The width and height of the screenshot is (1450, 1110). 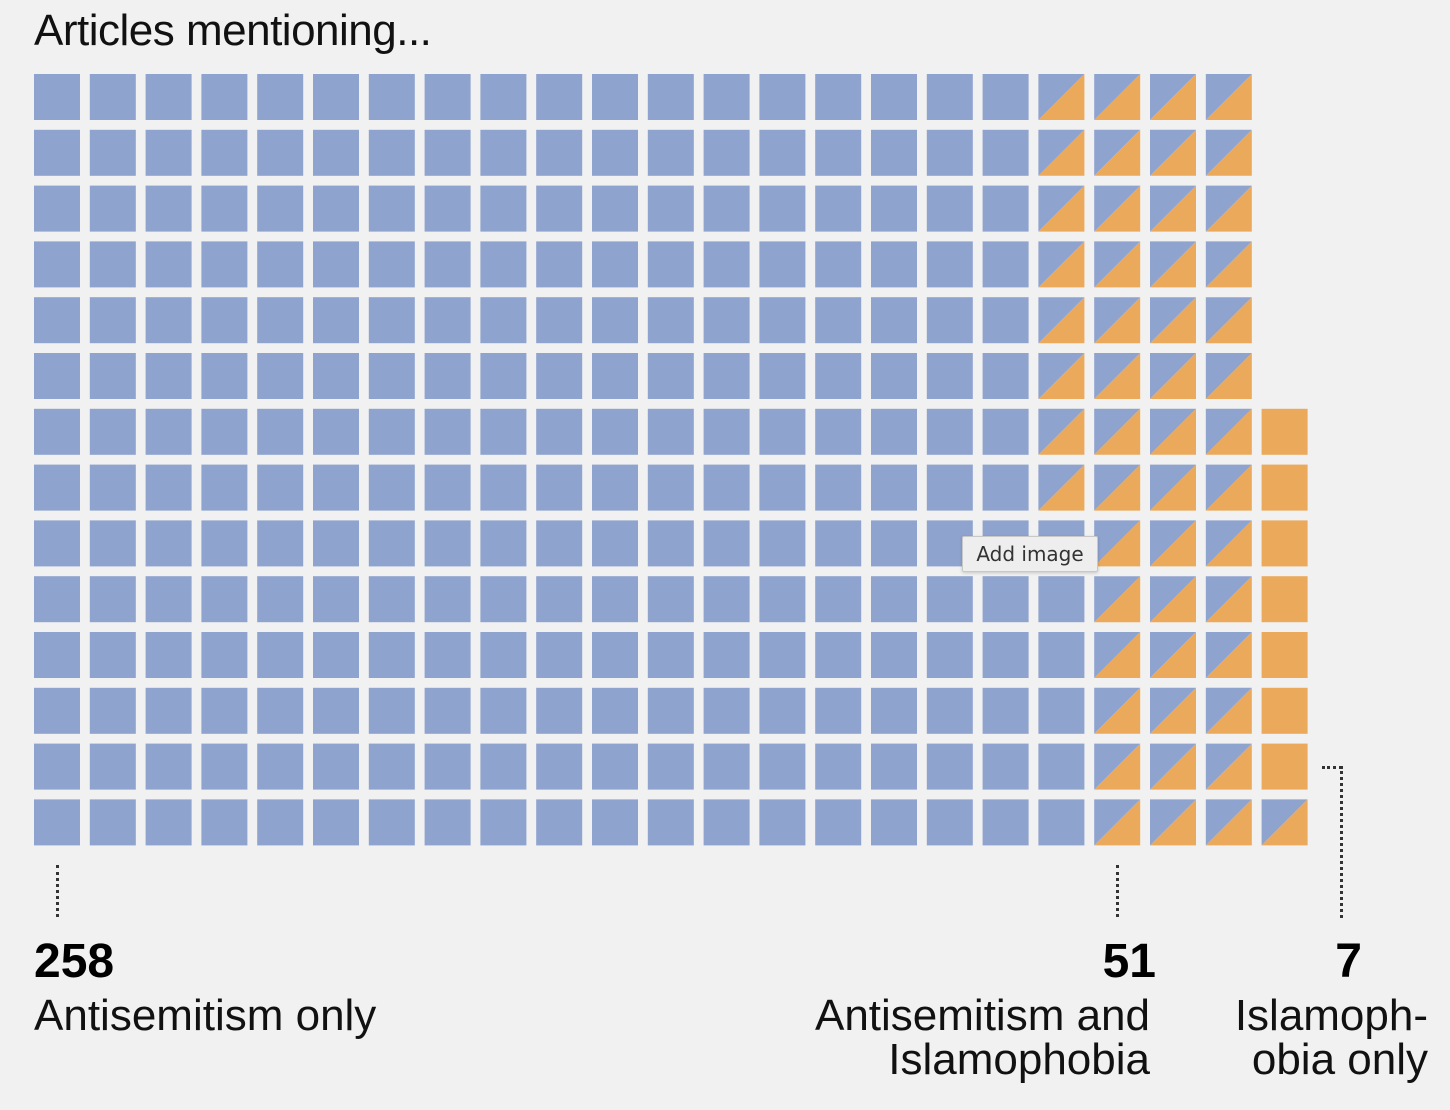 What do you see at coordinates (205, 1015) in the screenshot?
I see `label-line: Antisemitism only` at bounding box center [205, 1015].